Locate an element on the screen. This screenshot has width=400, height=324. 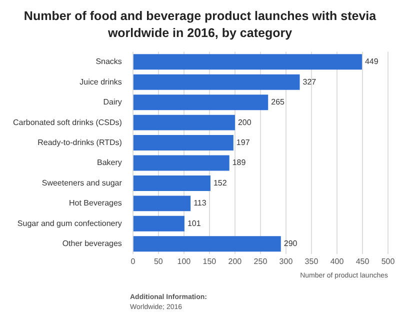
chart-title: Number of food and beverage product launches with stevia worldwide in 2016, by category is located at coordinates (200, 25).